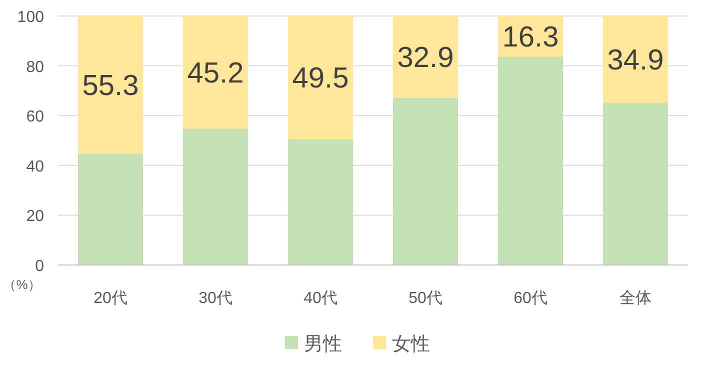 The image size is (702, 371). I want to click on x-tick-label: 40代, so click(321, 298).